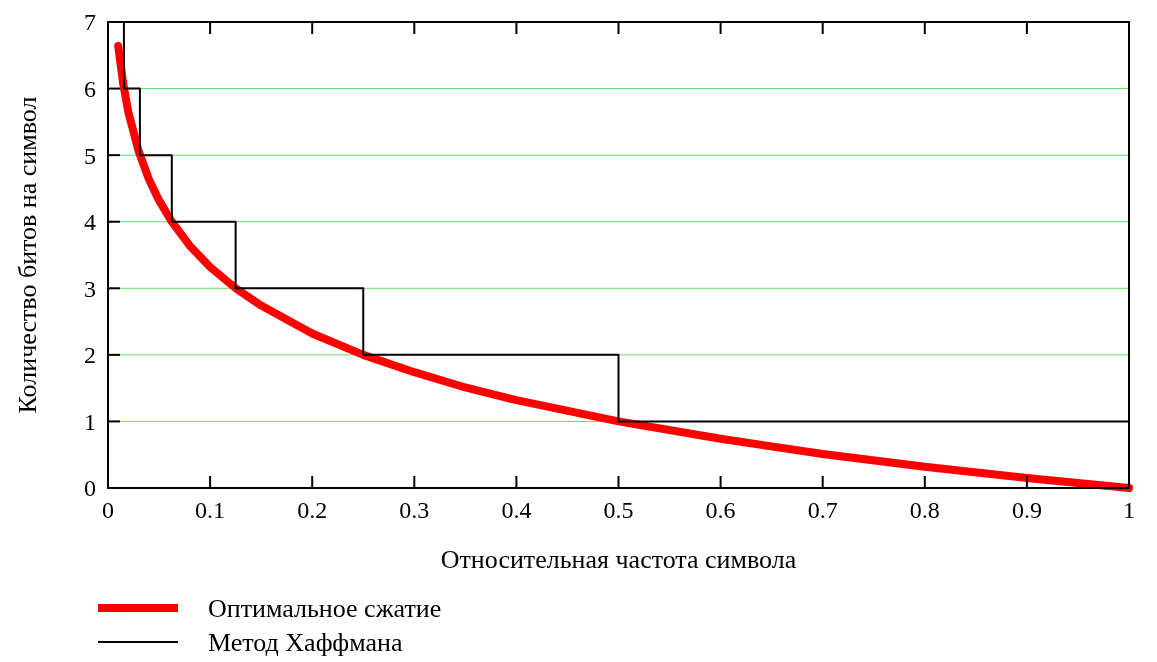 Image resolution: width=1157 pixels, height=662 pixels. Describe the element at coordinates (27, 255) in the screenshot. I see `y-axis-title: Количество битов на символ` at that location.